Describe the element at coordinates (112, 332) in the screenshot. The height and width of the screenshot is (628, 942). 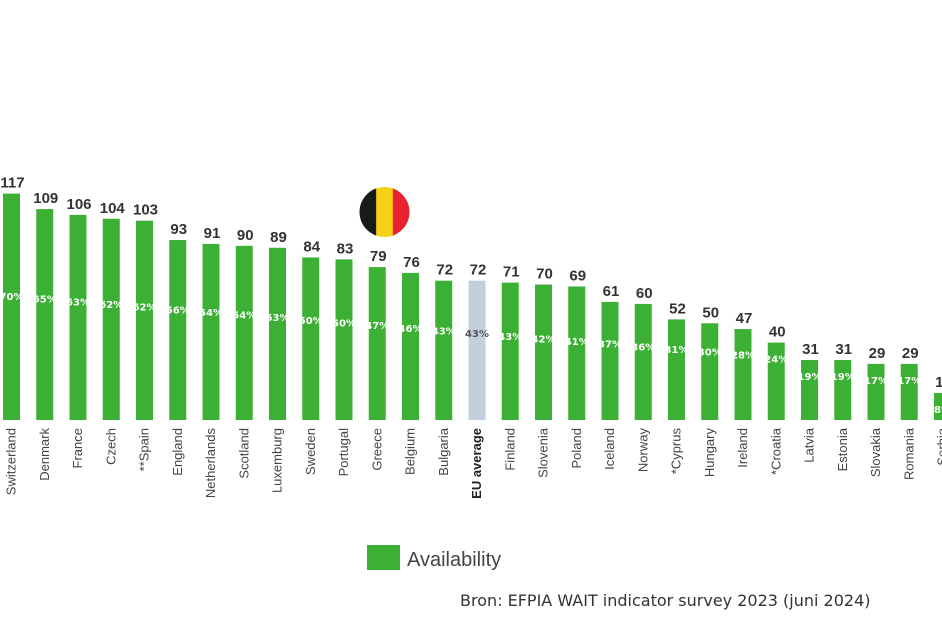
I see `bar-group-czech: 104 62% Czech` at that location.